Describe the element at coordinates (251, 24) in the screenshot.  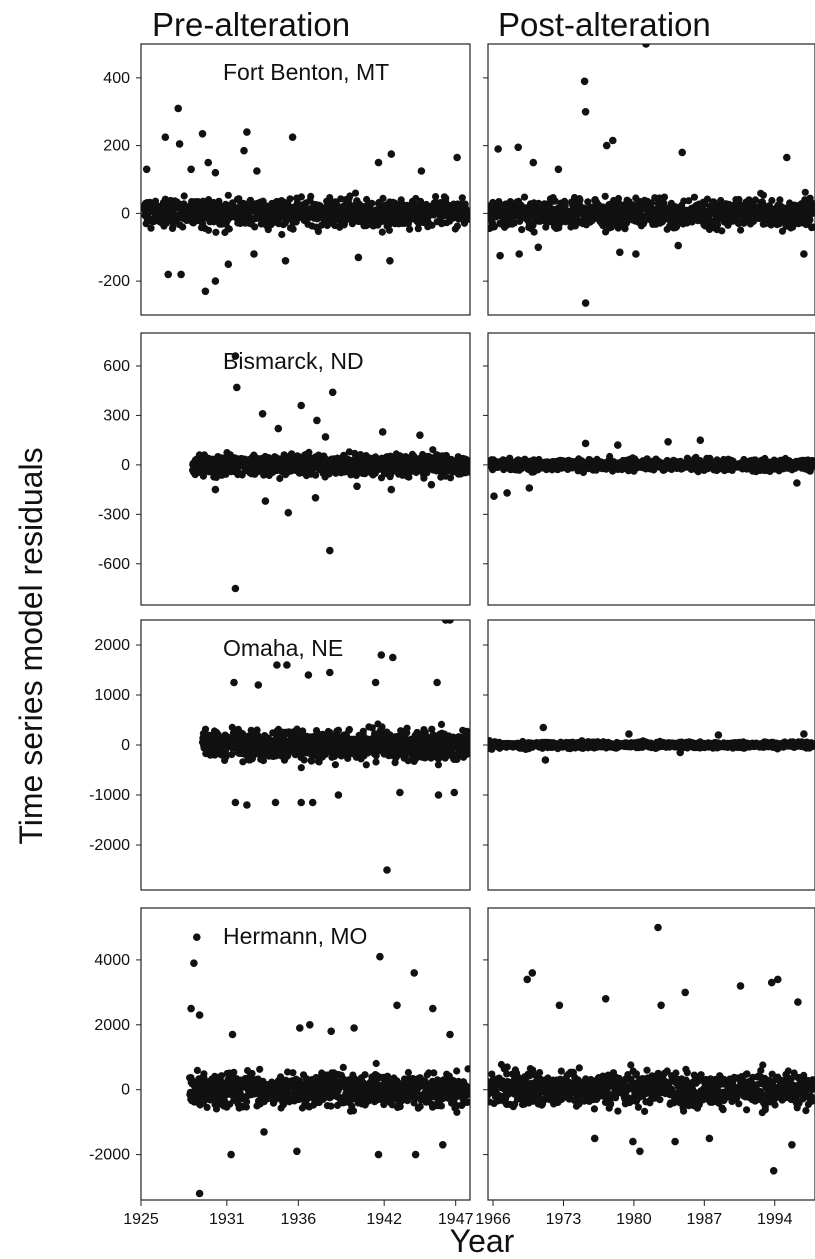
I see `left-column-title: Pre-alteration` at that location.